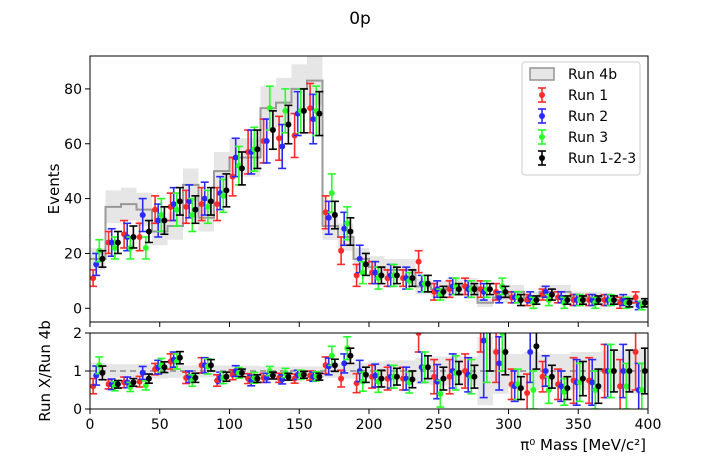  What do you see at coordinates (90, 425) in the screenshot?
I see `x-tick-label: 0` at bounding box center [90, 425].